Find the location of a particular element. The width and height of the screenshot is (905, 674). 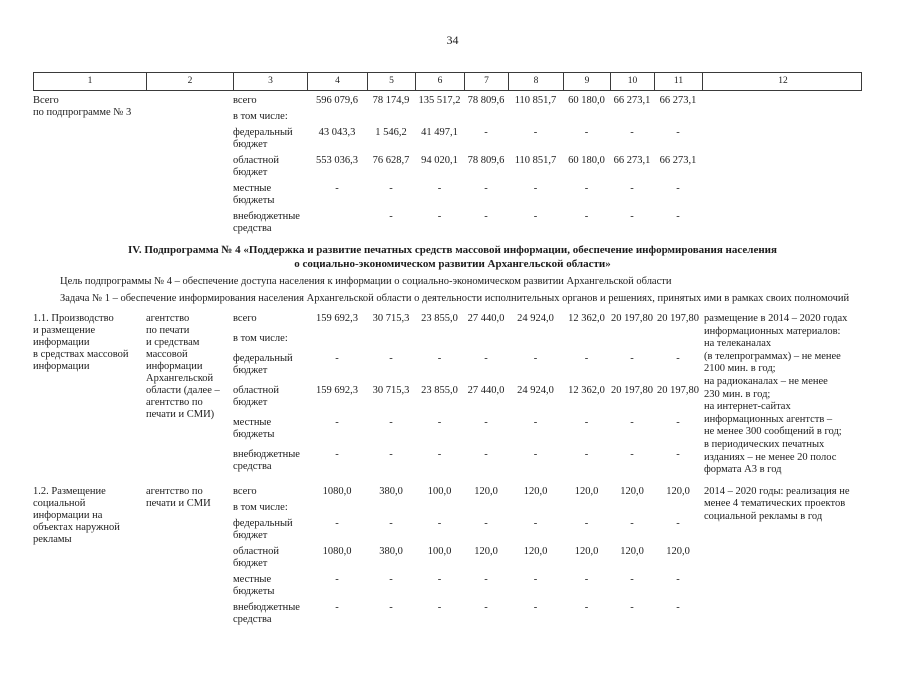

values-extrabudget: -------- is located at coordinates (504, 614).